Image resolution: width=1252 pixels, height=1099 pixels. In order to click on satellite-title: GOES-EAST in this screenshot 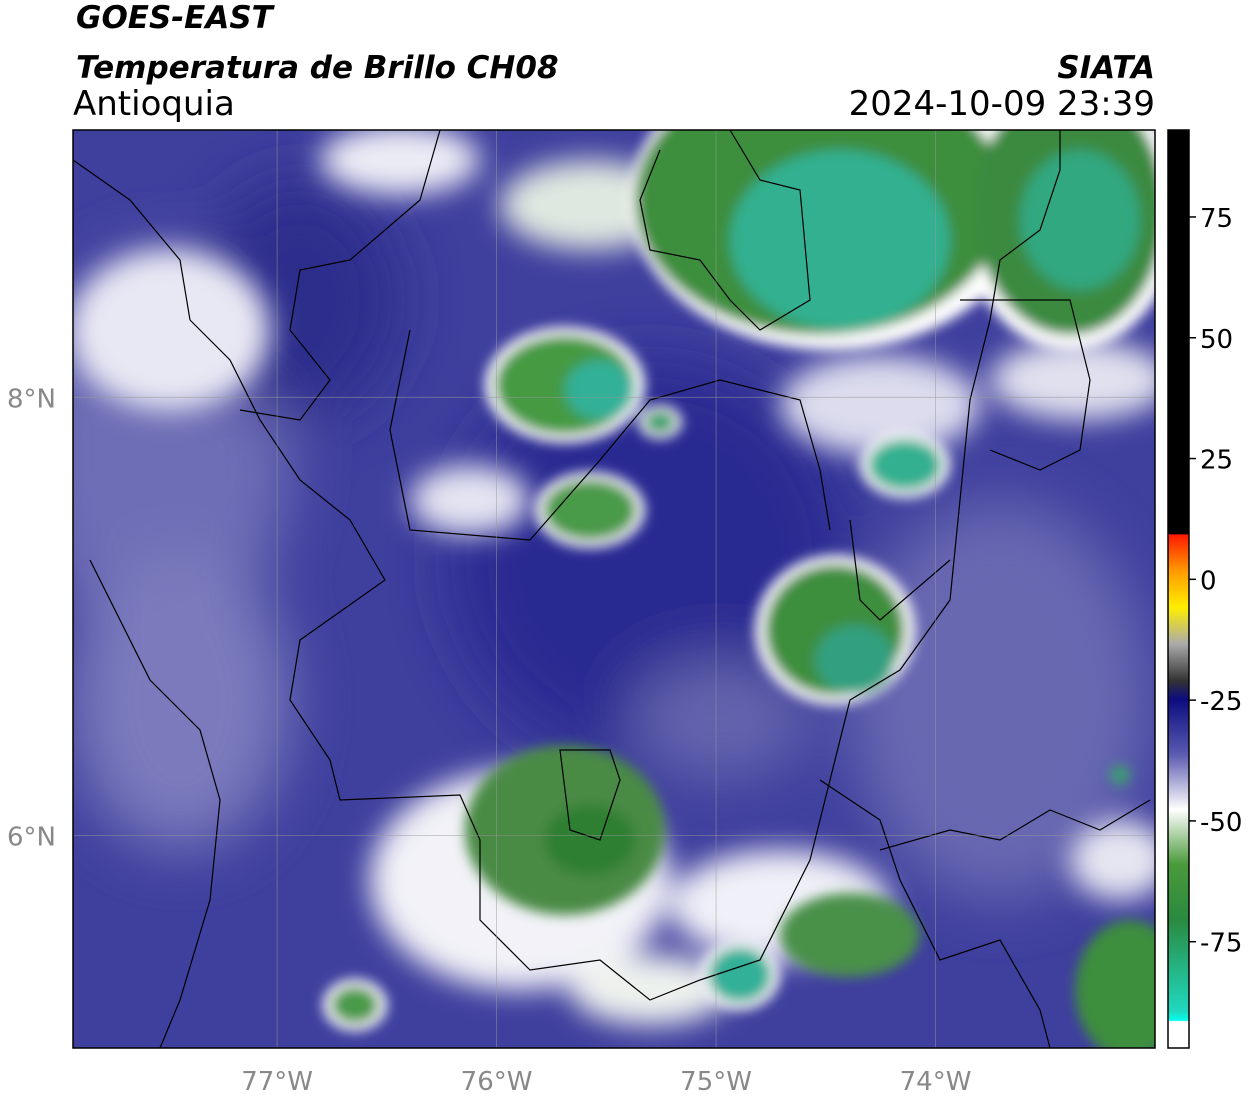, I will do `click(176, 18)`.